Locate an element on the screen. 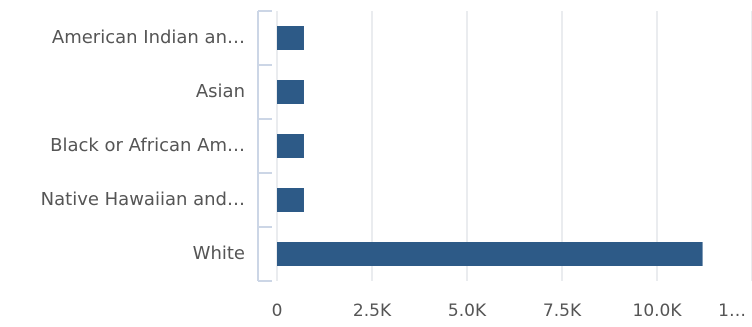 This screenshot has height=327, width=752. y-tick-label: White is located at coordinates (219, 253).